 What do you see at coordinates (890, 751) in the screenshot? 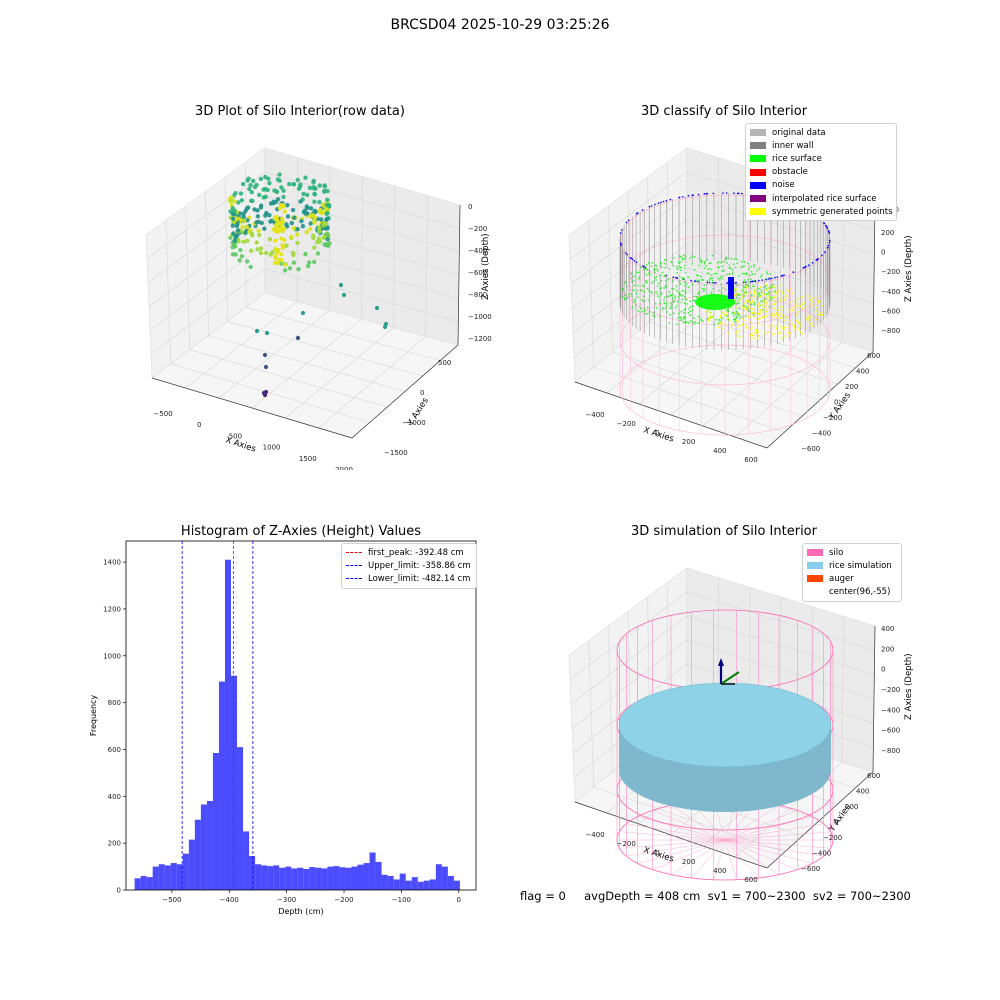
I see `tick-label: −800` at bounding box center [890, 751].